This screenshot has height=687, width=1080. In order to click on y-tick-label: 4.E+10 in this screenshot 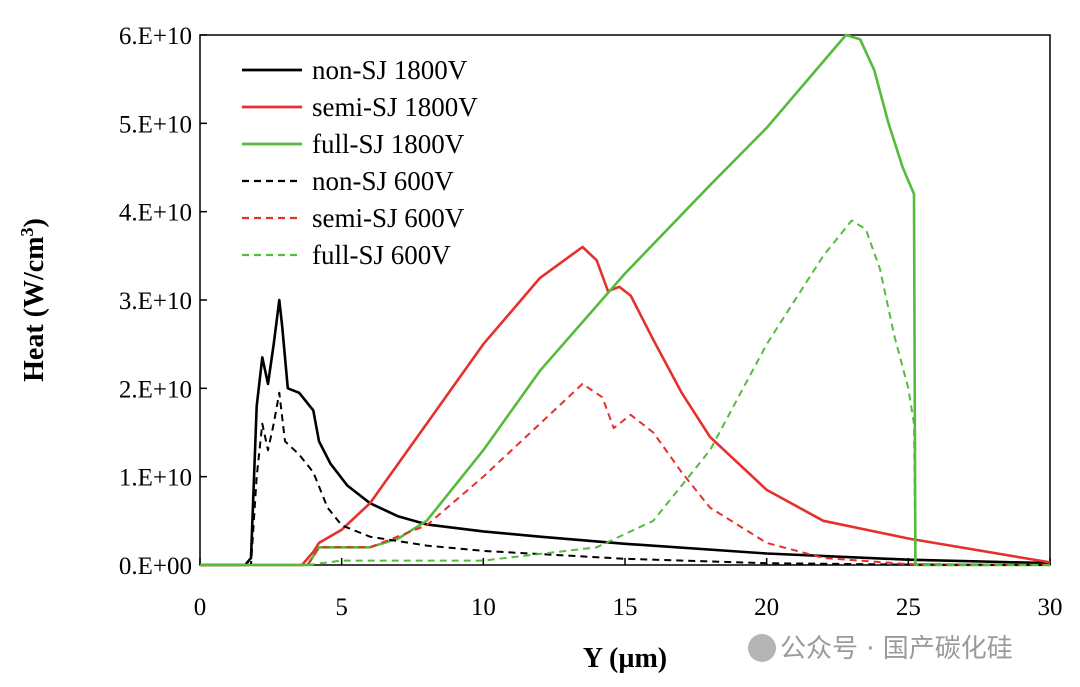, I will do `click(155, 213)`.